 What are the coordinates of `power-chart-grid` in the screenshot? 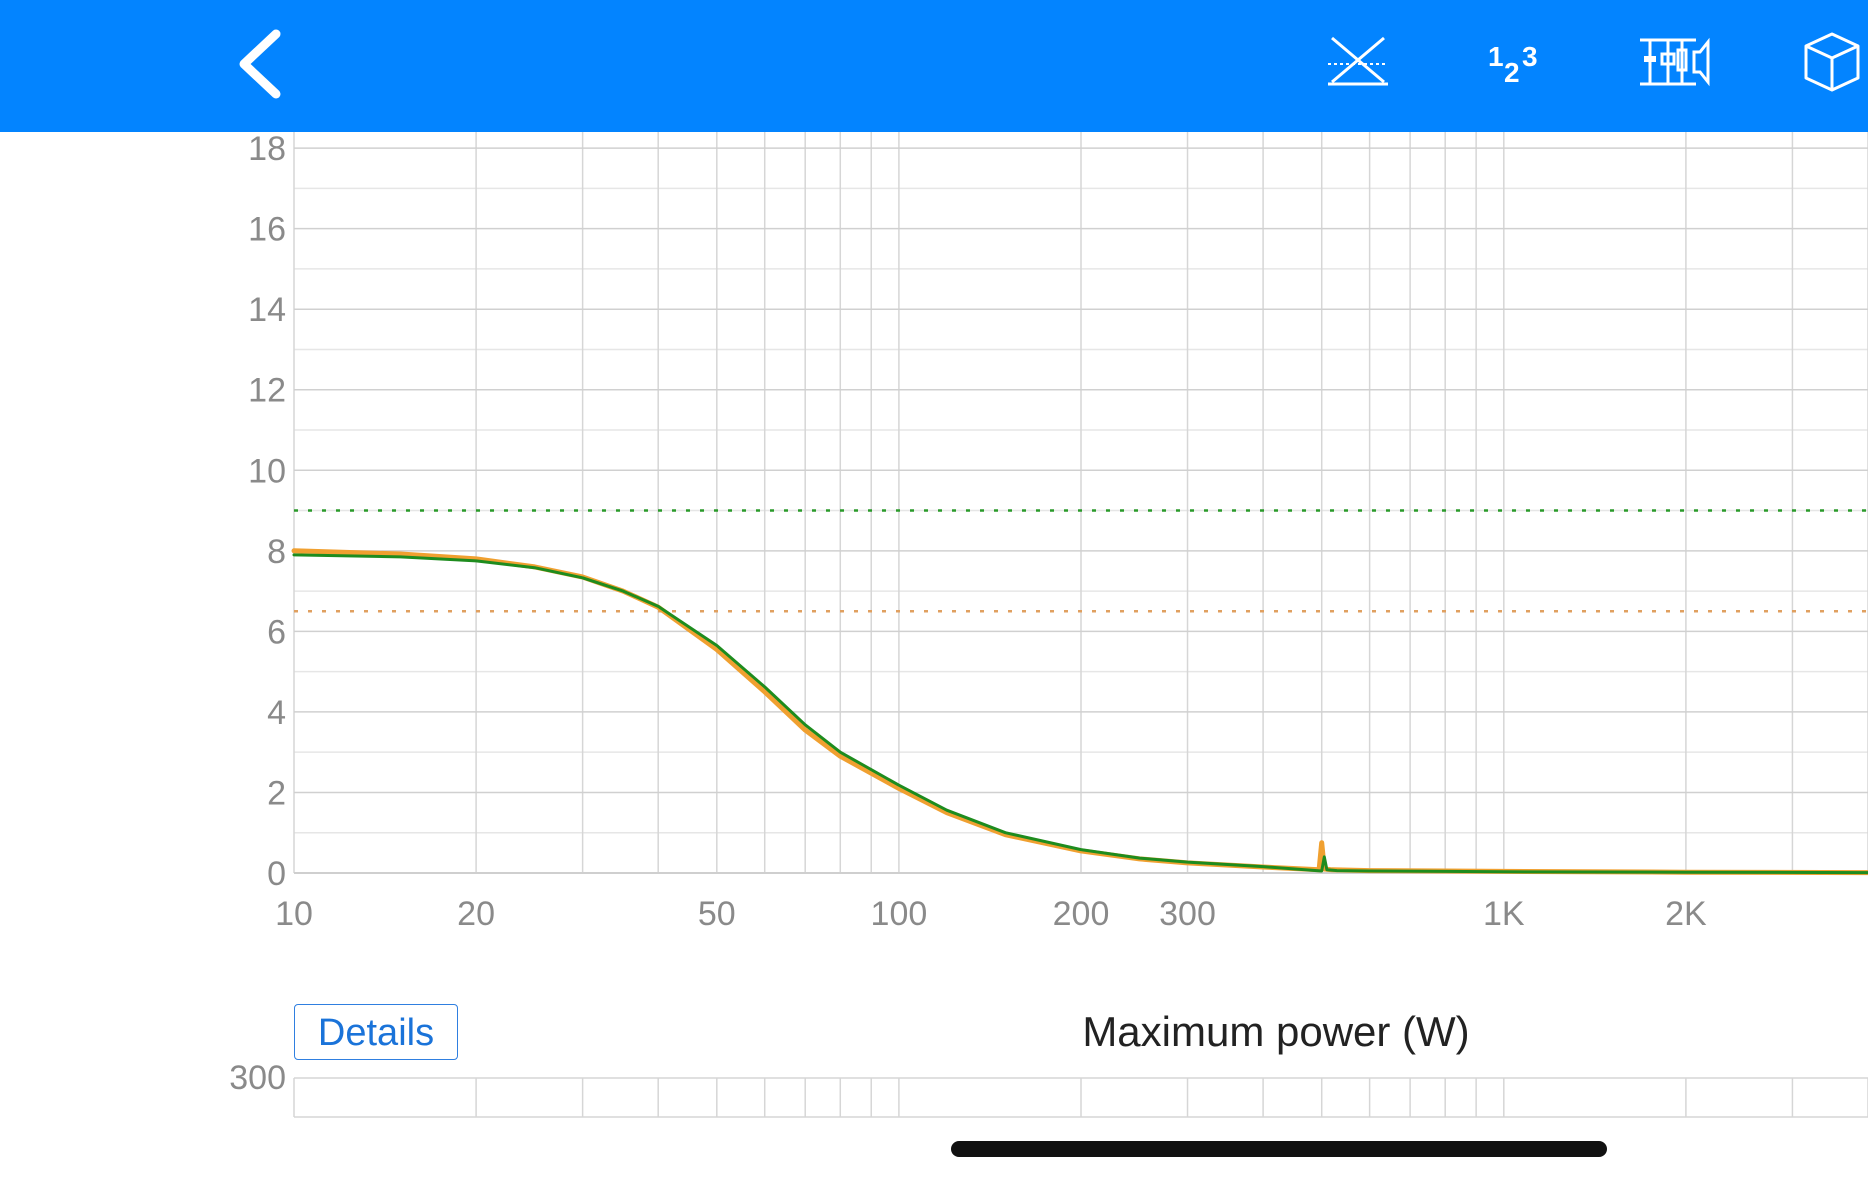 It's located at (1080, 1097).